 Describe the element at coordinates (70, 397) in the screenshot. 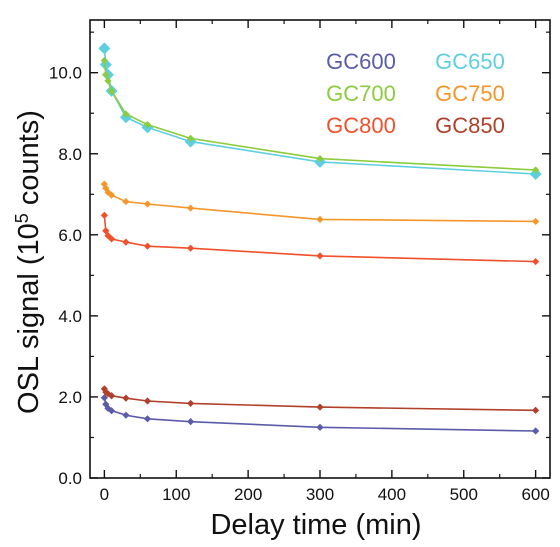

I see `y-tick-label: 2.0` at that location.